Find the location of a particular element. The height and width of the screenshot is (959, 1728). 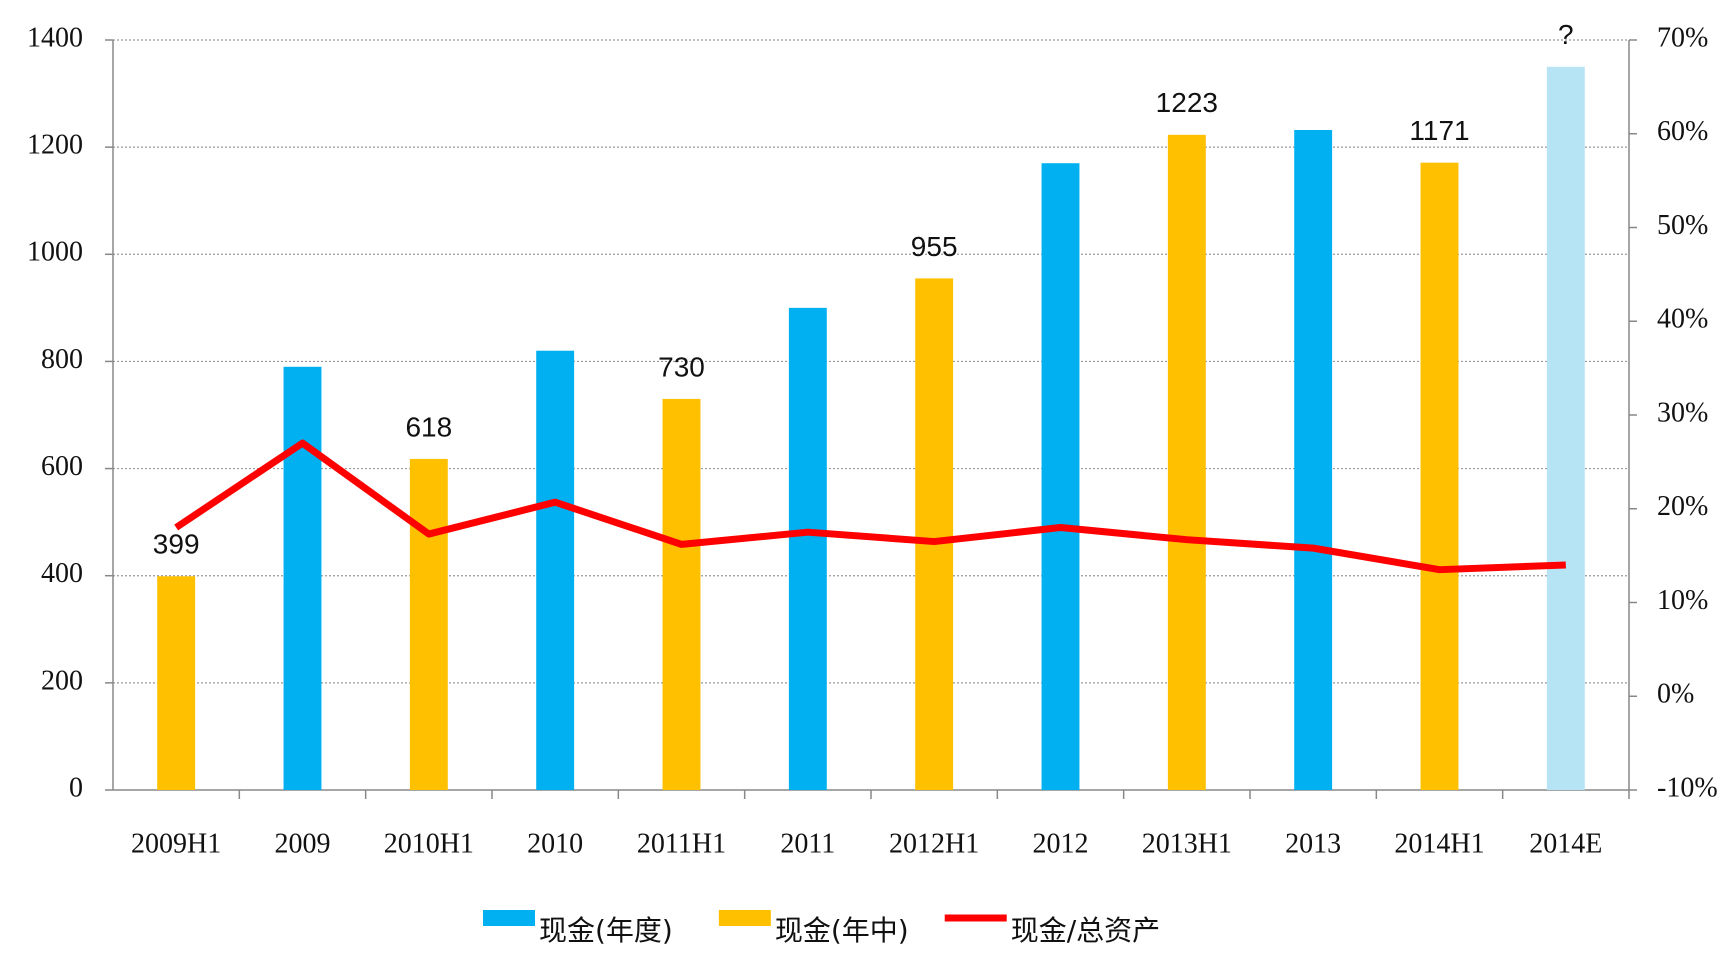

data-label: 730 is located at coordinates (681, 366).